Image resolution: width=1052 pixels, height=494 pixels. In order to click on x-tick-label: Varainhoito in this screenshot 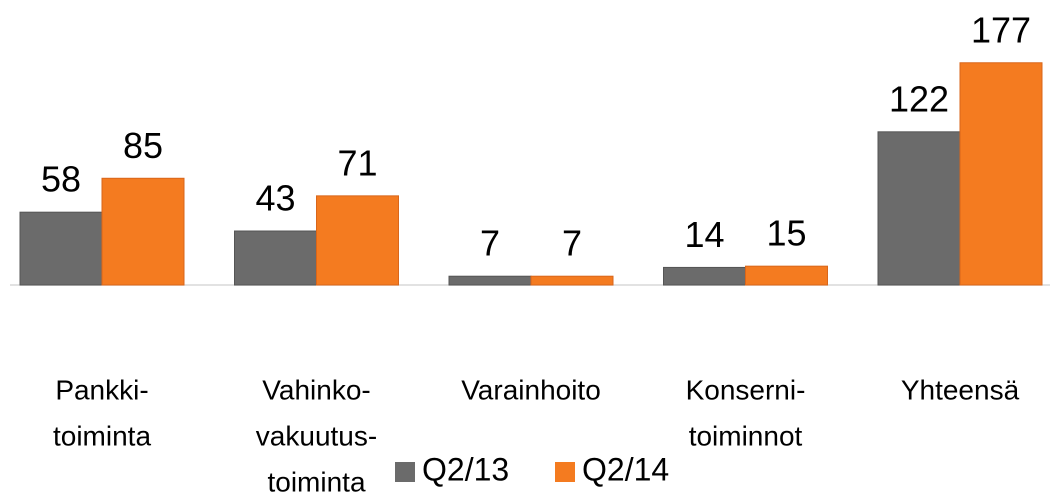, I will do `click(531, 389)`.